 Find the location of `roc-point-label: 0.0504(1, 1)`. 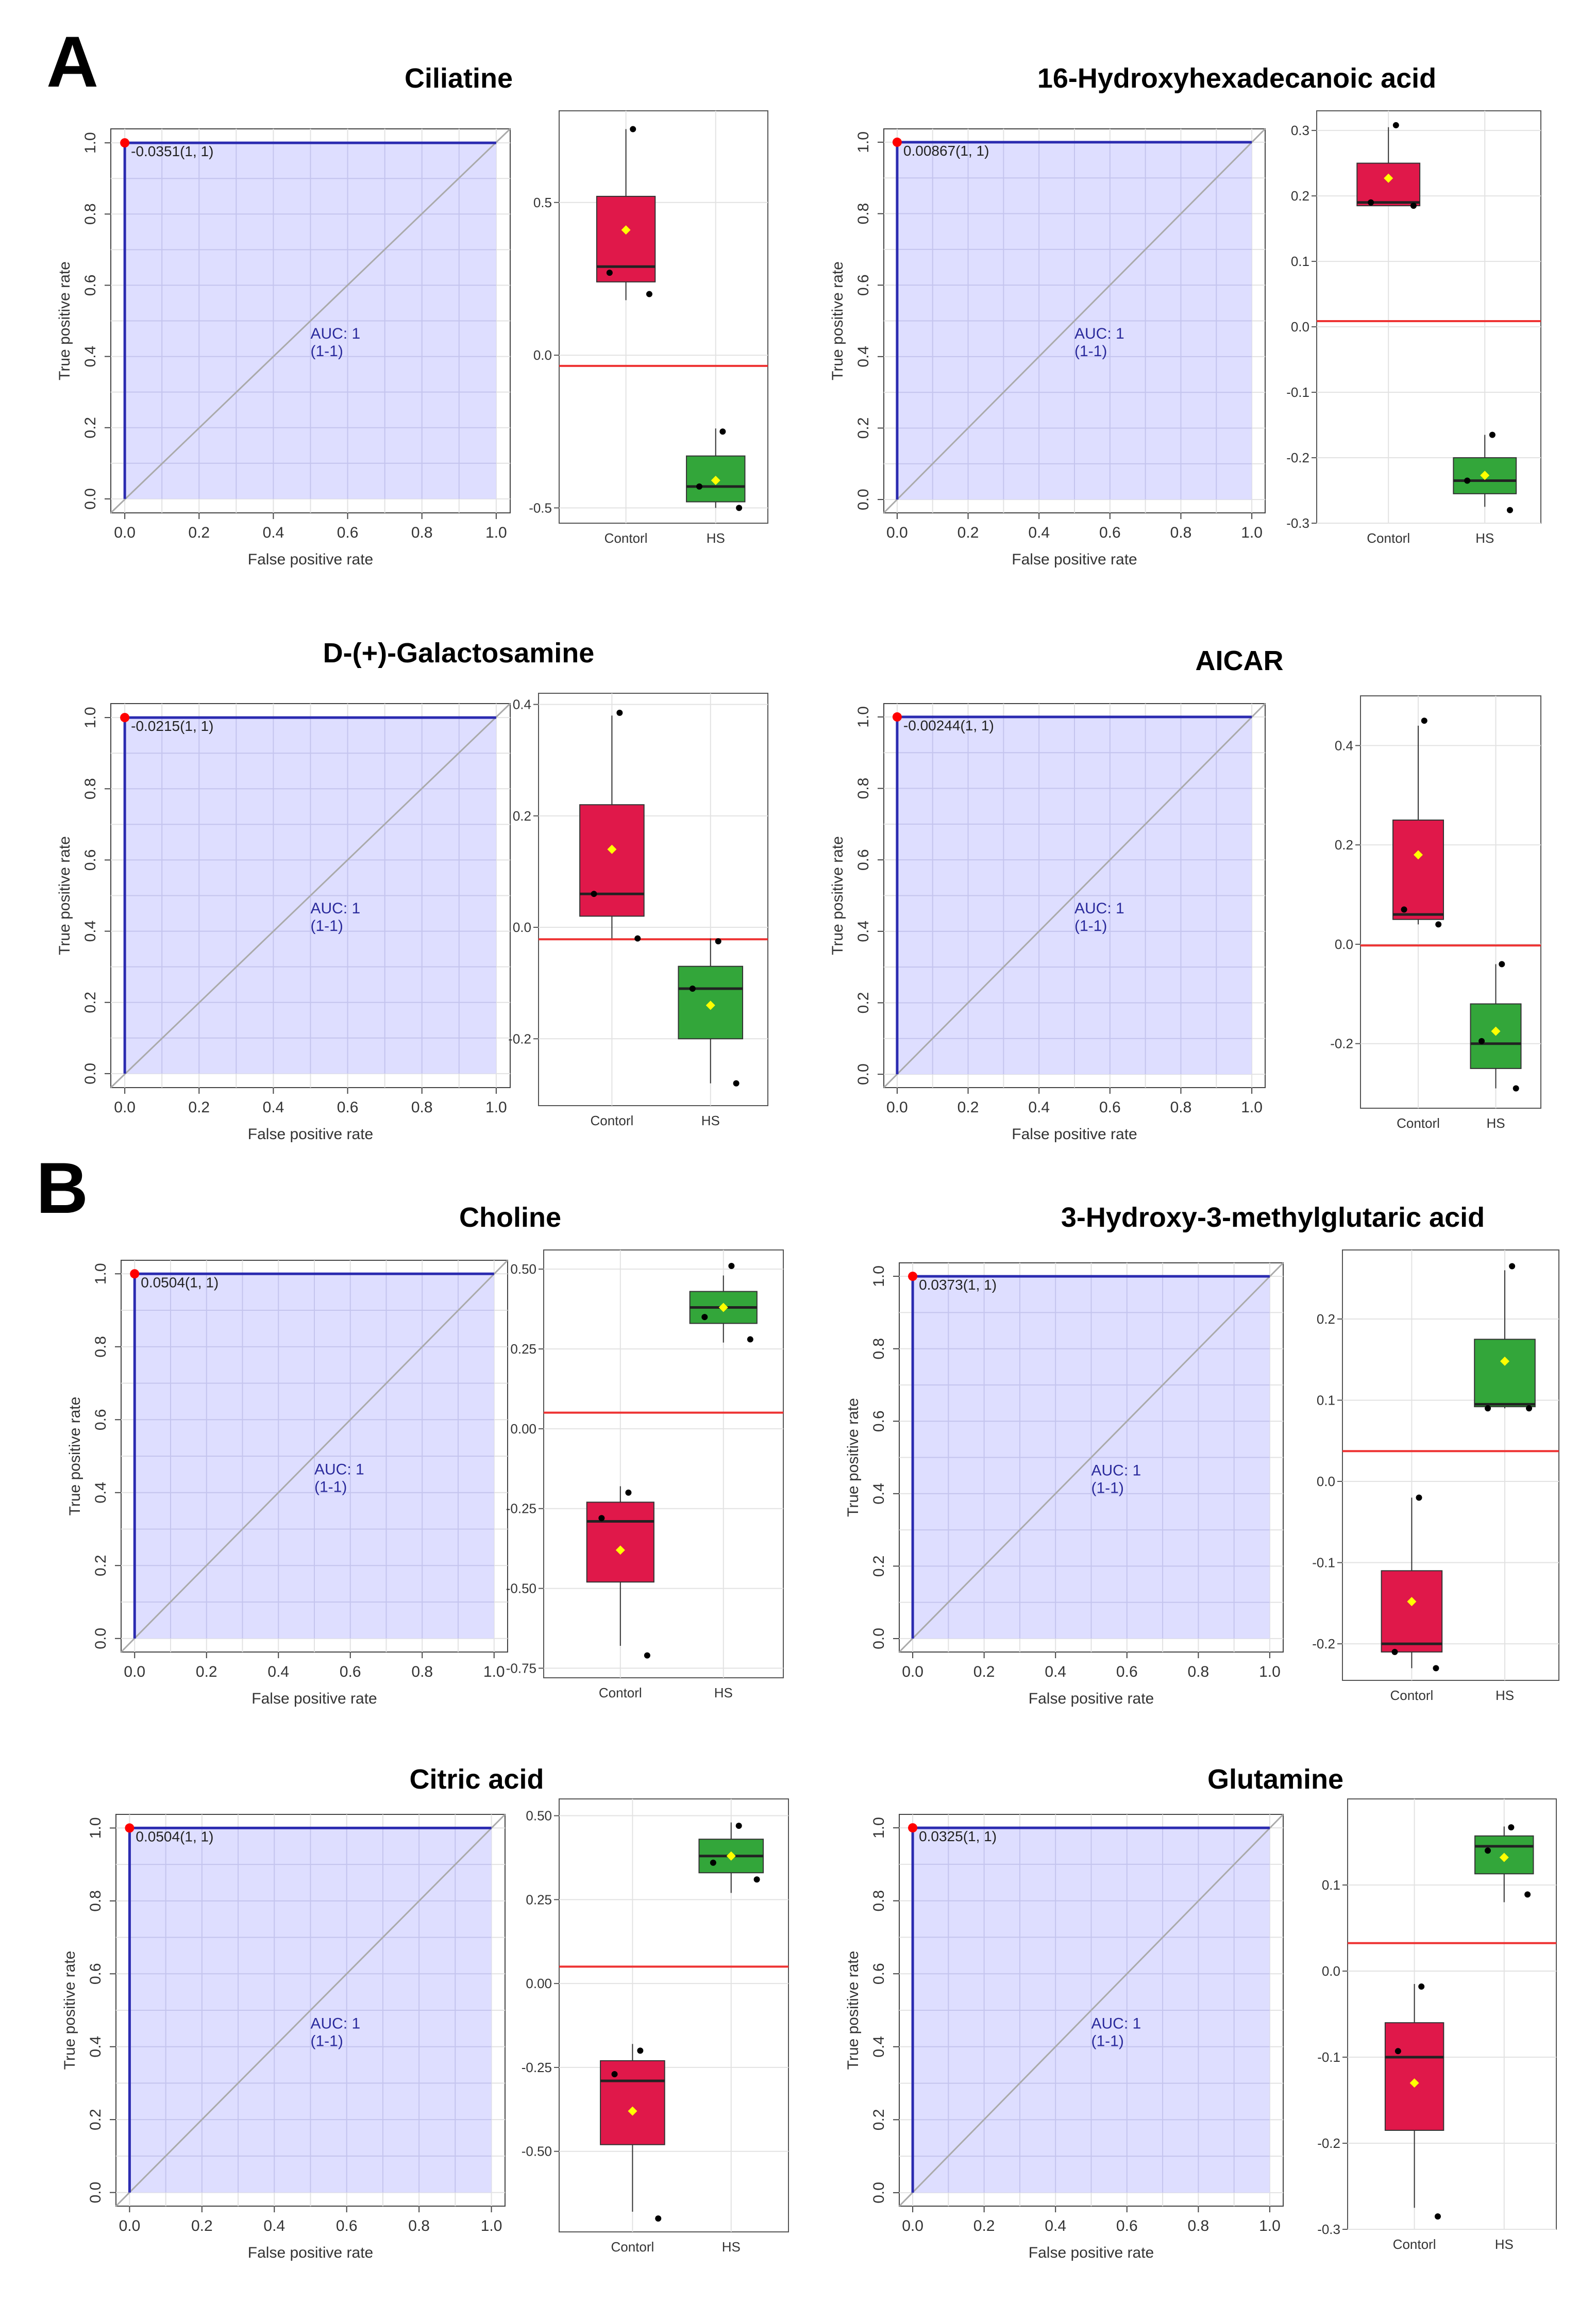

roc-point-label: 0.0504(1, 1) is located at coordinates (180, 1282).